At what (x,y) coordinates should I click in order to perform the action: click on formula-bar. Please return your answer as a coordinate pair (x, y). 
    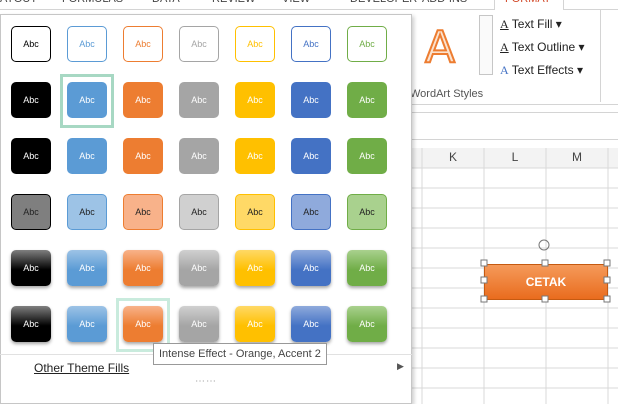
    Looking at the image, I should click on (514, 126).